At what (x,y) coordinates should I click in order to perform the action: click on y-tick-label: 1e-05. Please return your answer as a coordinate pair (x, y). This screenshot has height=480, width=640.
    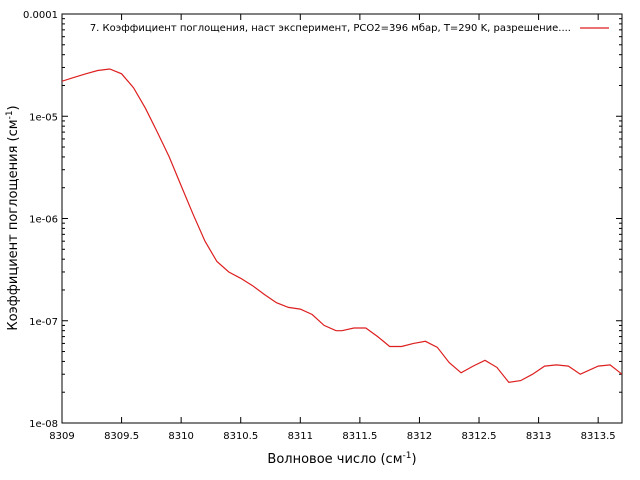
    Looking at the image, I should click on (43, 117).